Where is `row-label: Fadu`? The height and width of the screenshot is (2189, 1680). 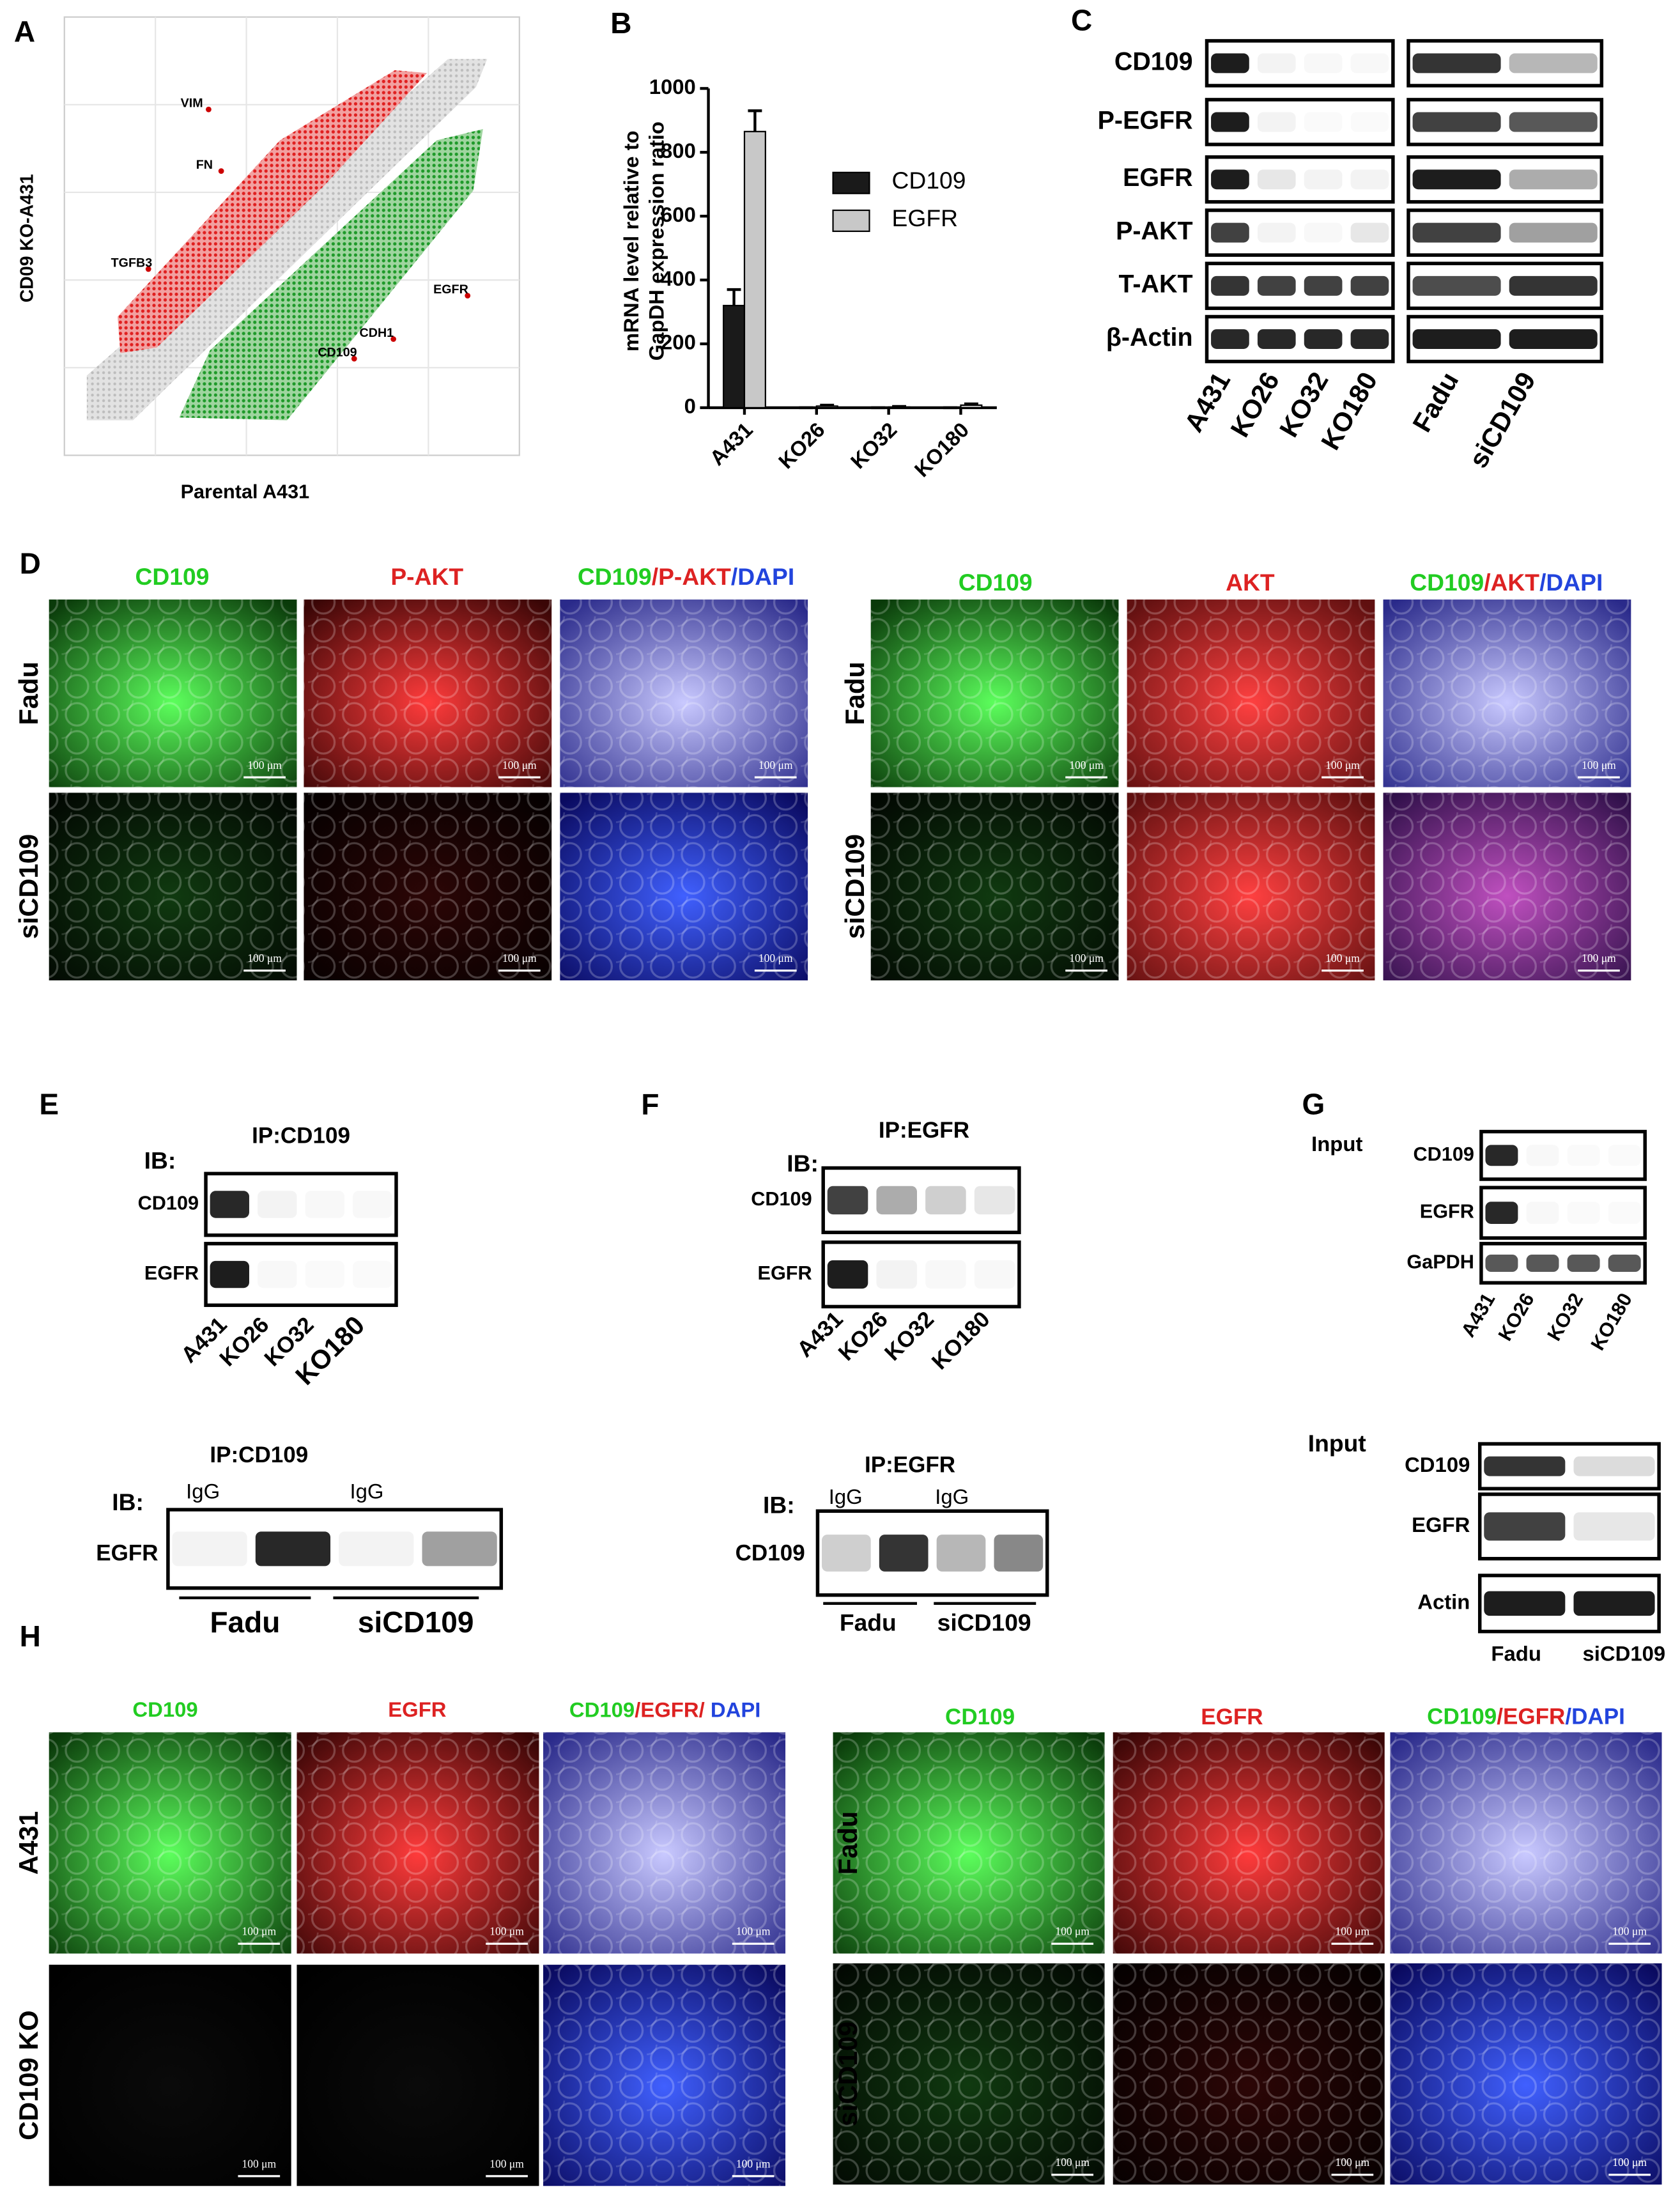 row-label: Fadu is located at coordinates (848, 1843).